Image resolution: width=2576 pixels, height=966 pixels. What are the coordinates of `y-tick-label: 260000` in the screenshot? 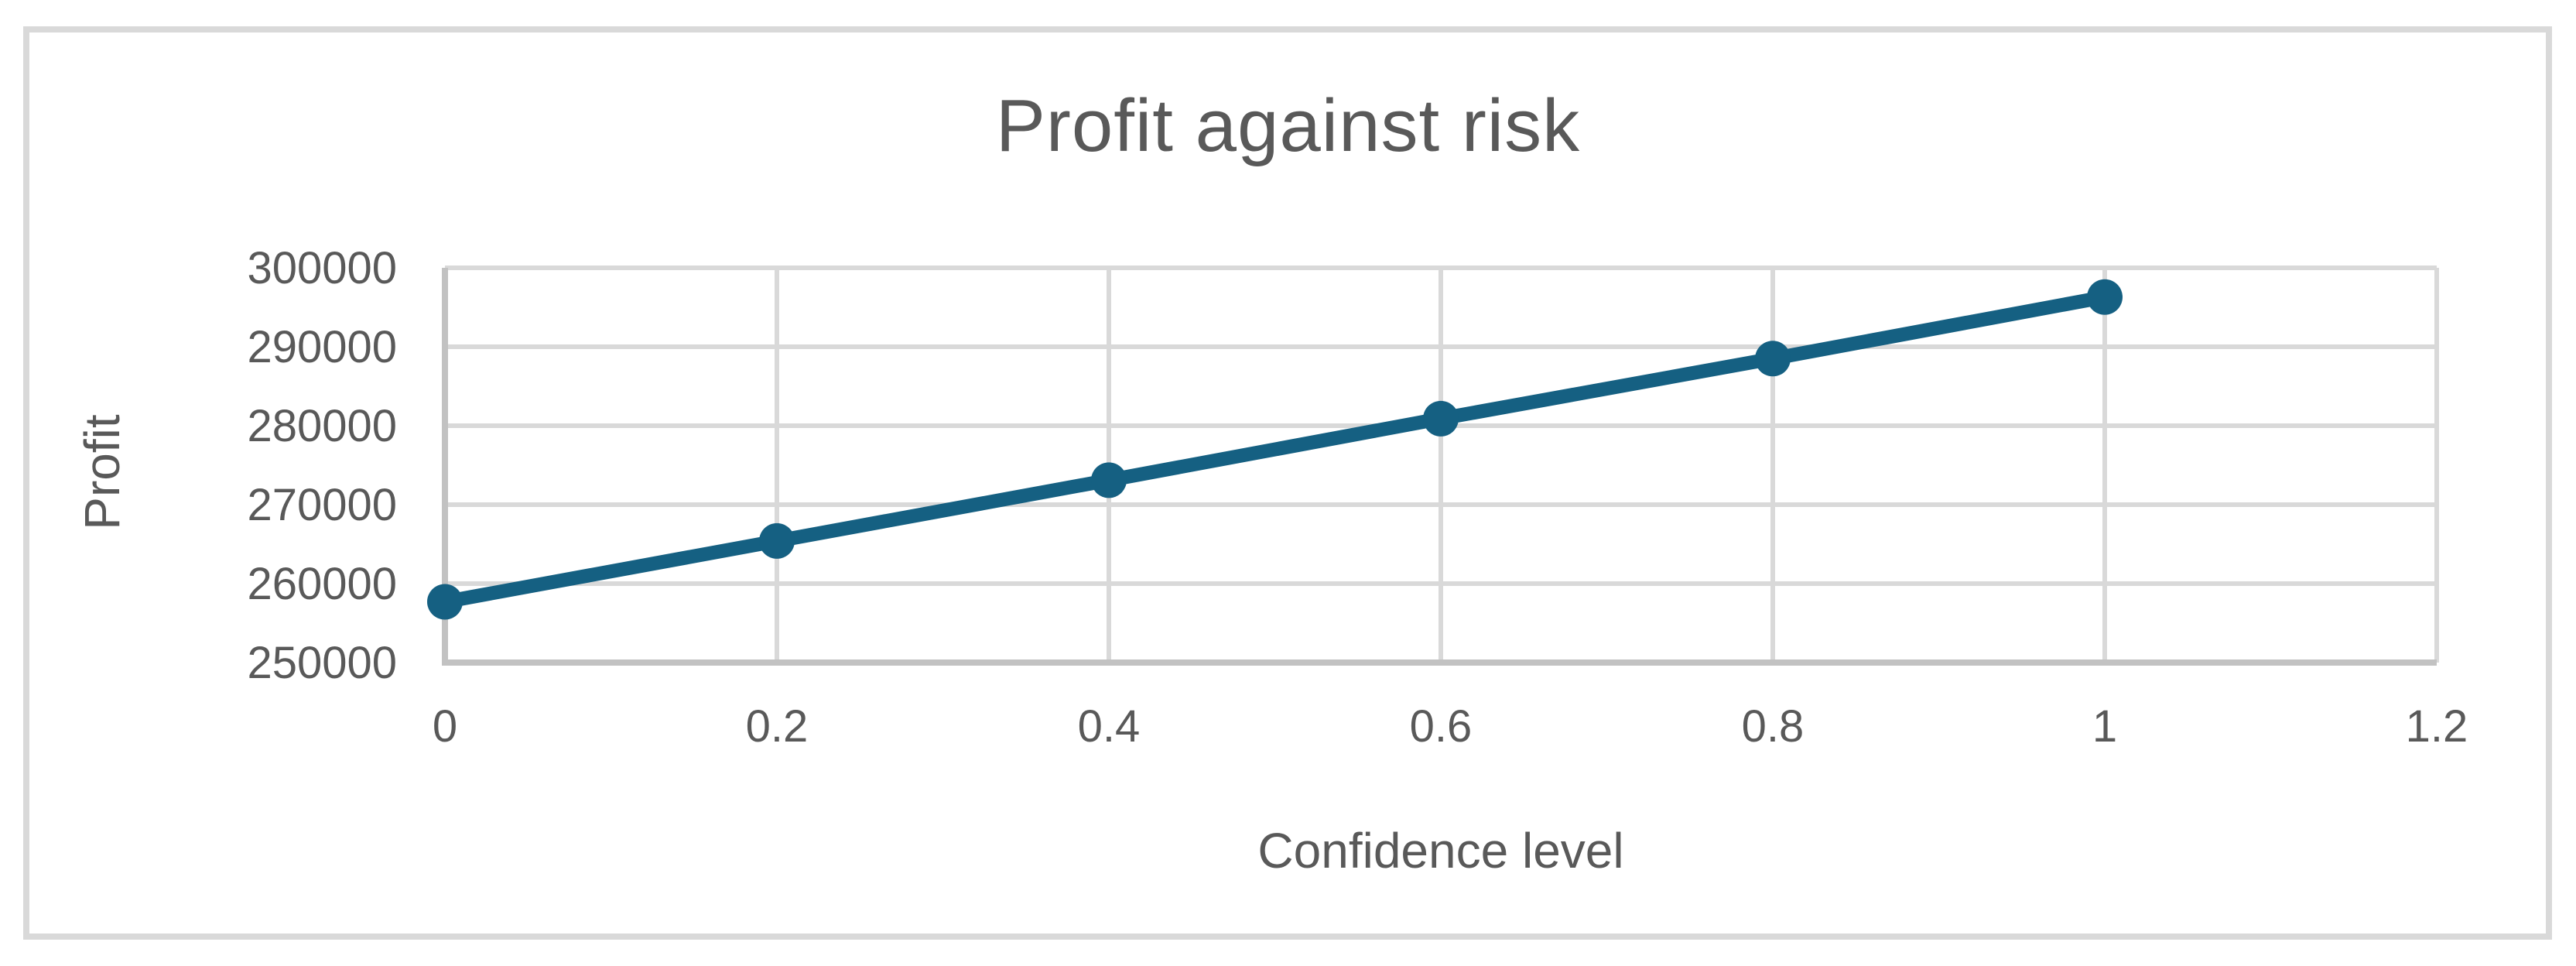 It's located at (322, 584).